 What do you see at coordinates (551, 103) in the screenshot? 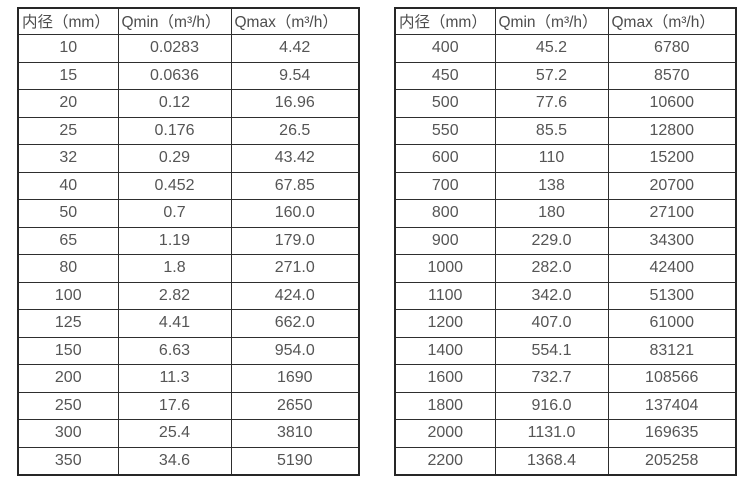
I see `cell-qmin: 77.6` at bounding box center [551, 103].